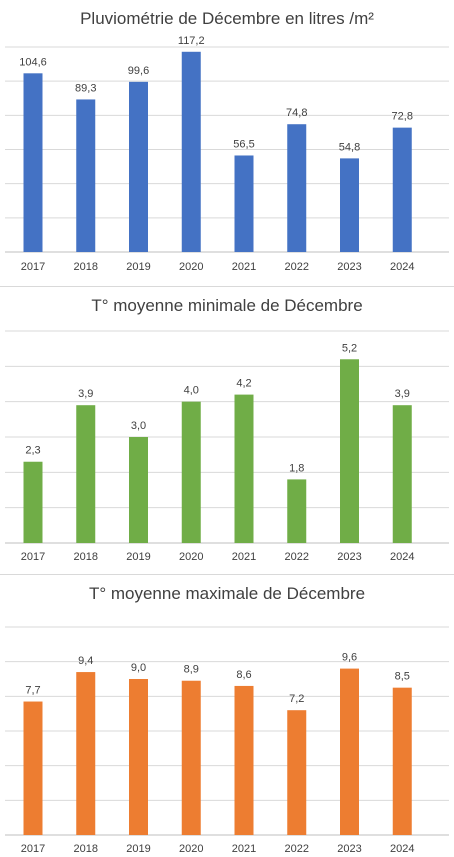 The width and height of the screenshot is (454, 857). I want to click on data-label-2019: 99,6, so click(138, 71).